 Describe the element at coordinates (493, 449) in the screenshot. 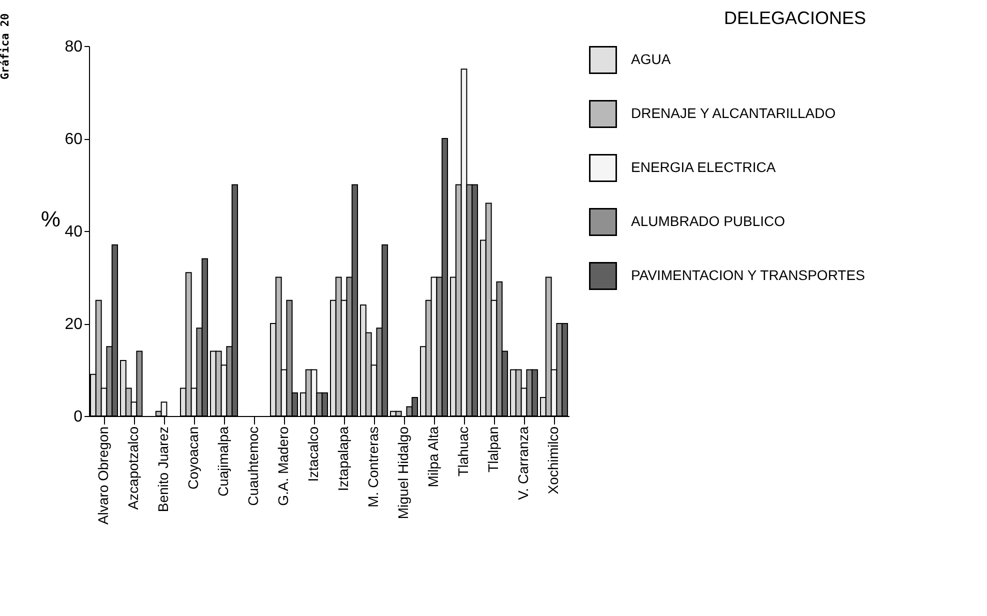

I see `x-tick-label: Tlalpan` at that location.